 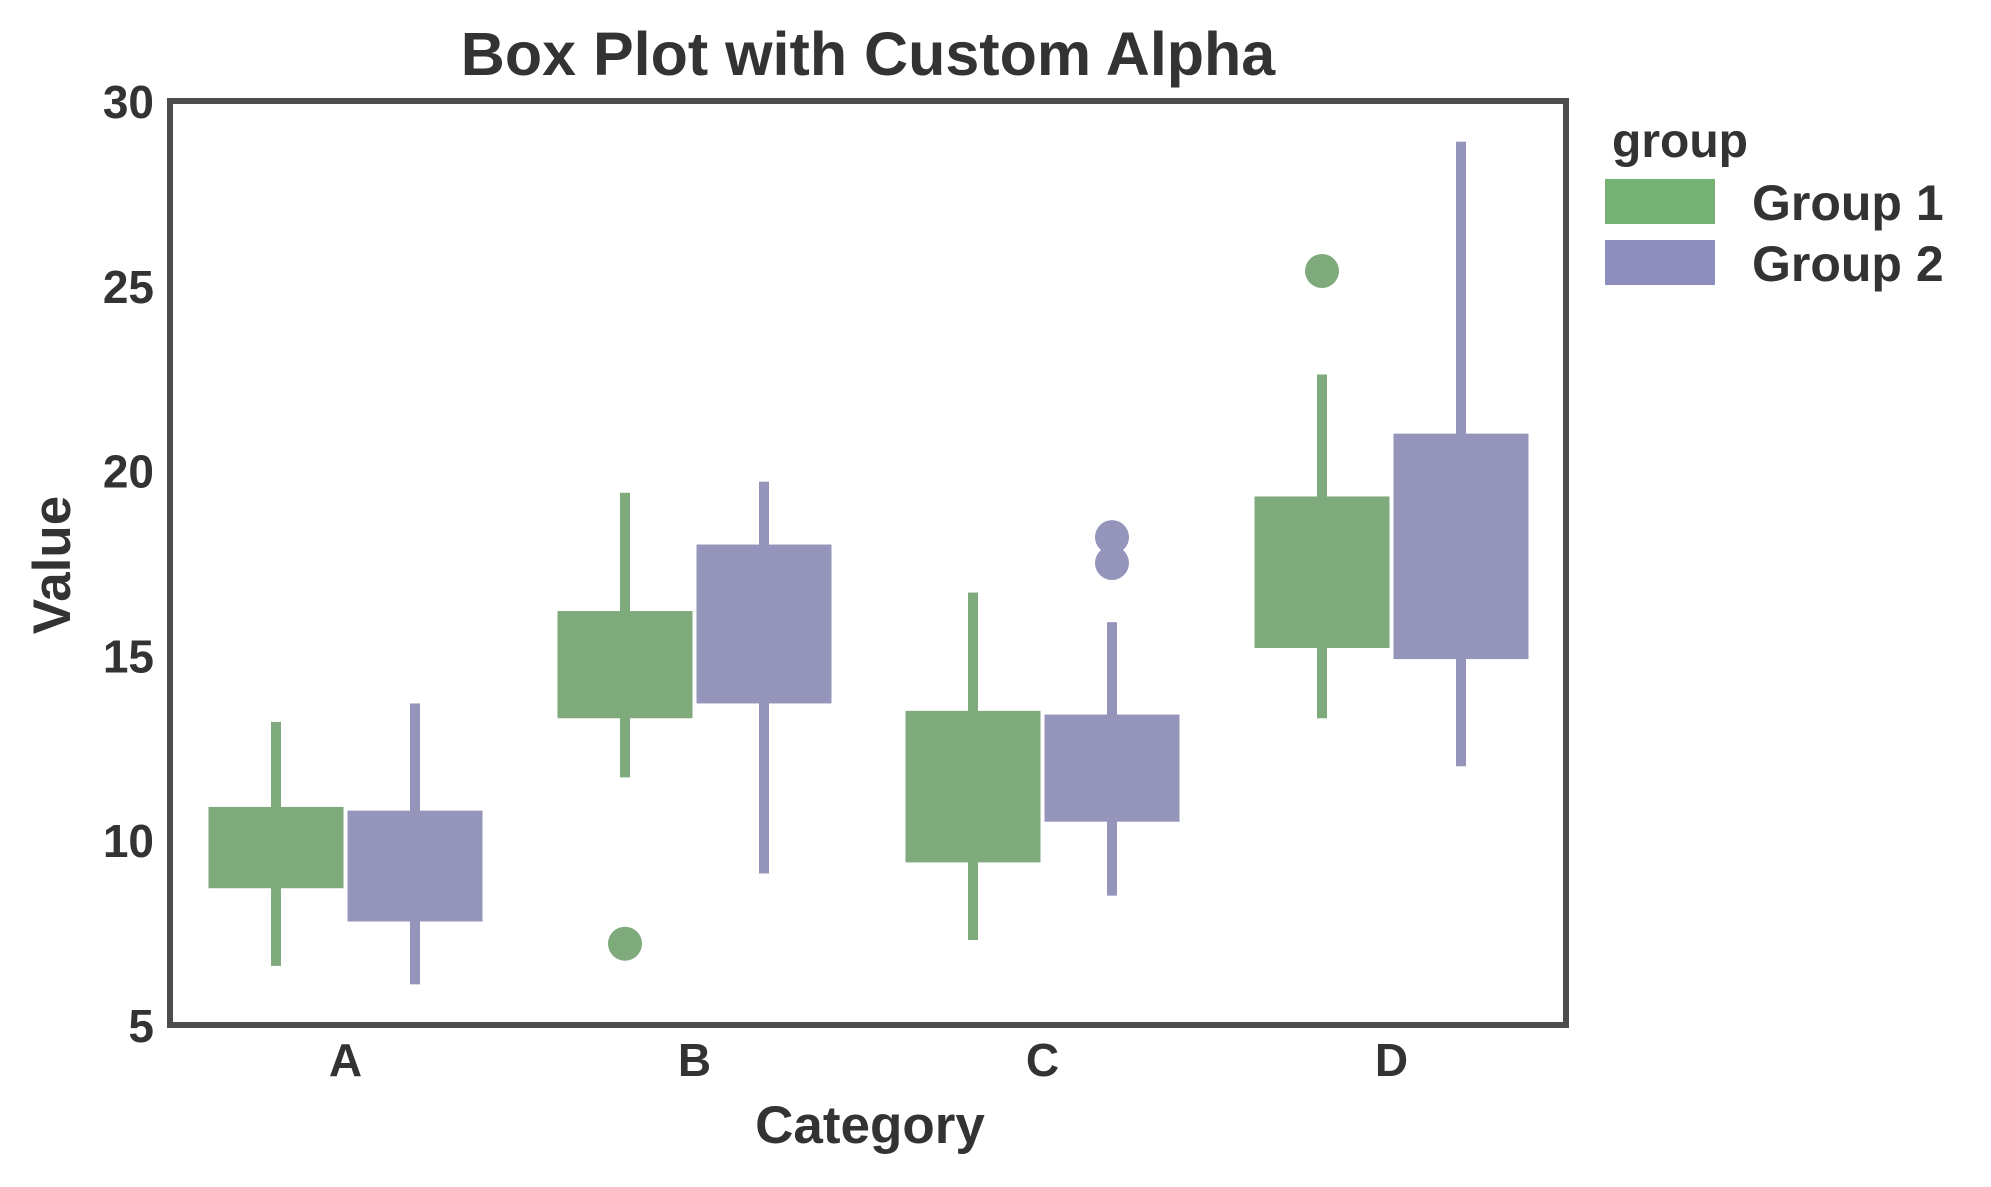 I want to click on chart-title: Box Plot with Custom Alpha, so click(x=869, y=54).